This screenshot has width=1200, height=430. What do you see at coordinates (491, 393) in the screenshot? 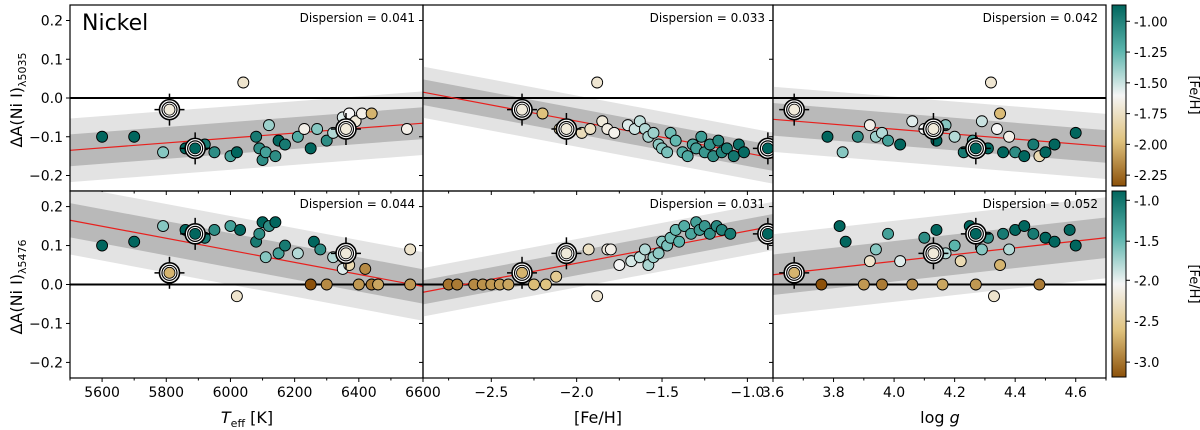
I see `x-tick-label: −2.5` at bounding box center [491, 393].